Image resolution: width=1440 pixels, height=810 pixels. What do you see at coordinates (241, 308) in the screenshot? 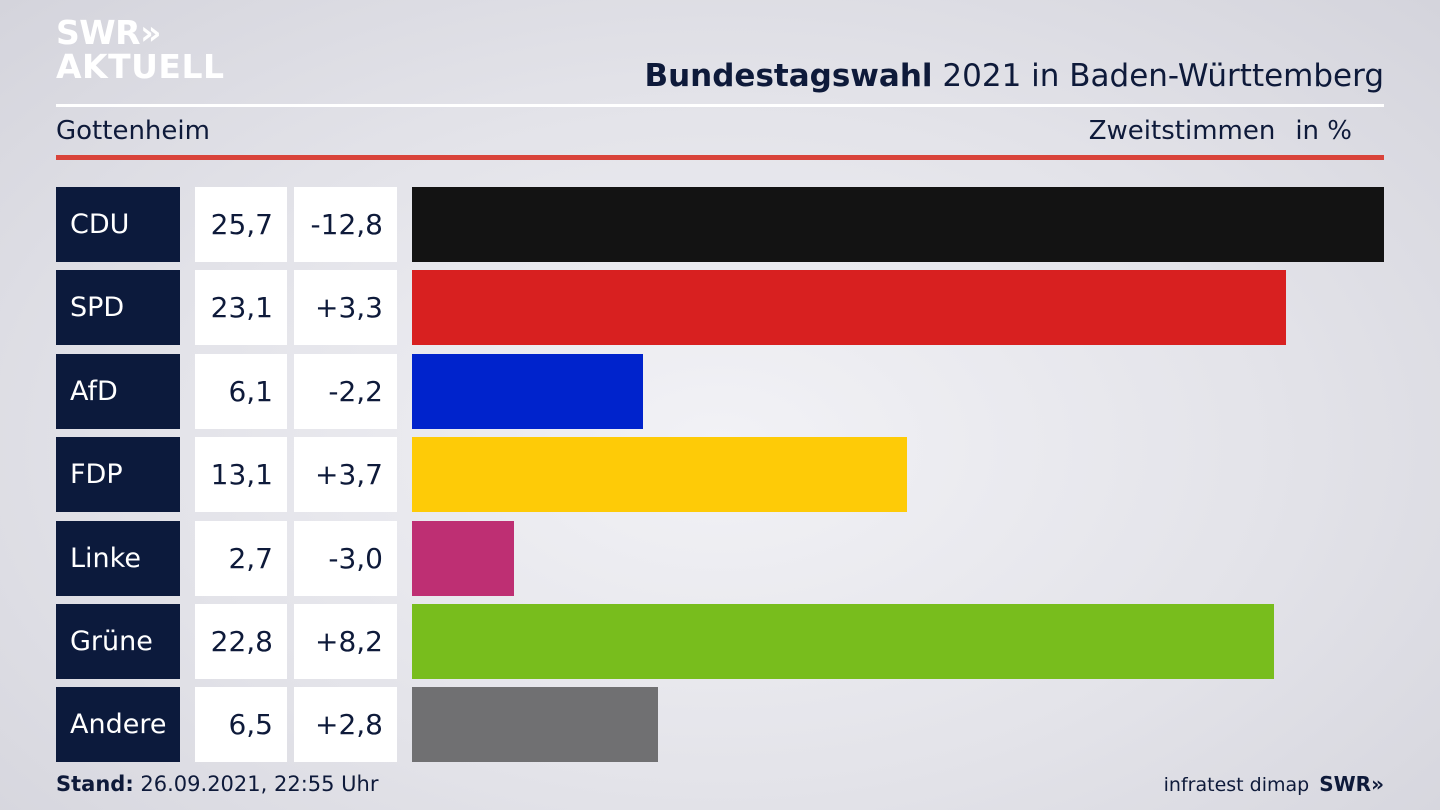
I see `vote-share-label: 23,1` at bounding box center [241, 308].